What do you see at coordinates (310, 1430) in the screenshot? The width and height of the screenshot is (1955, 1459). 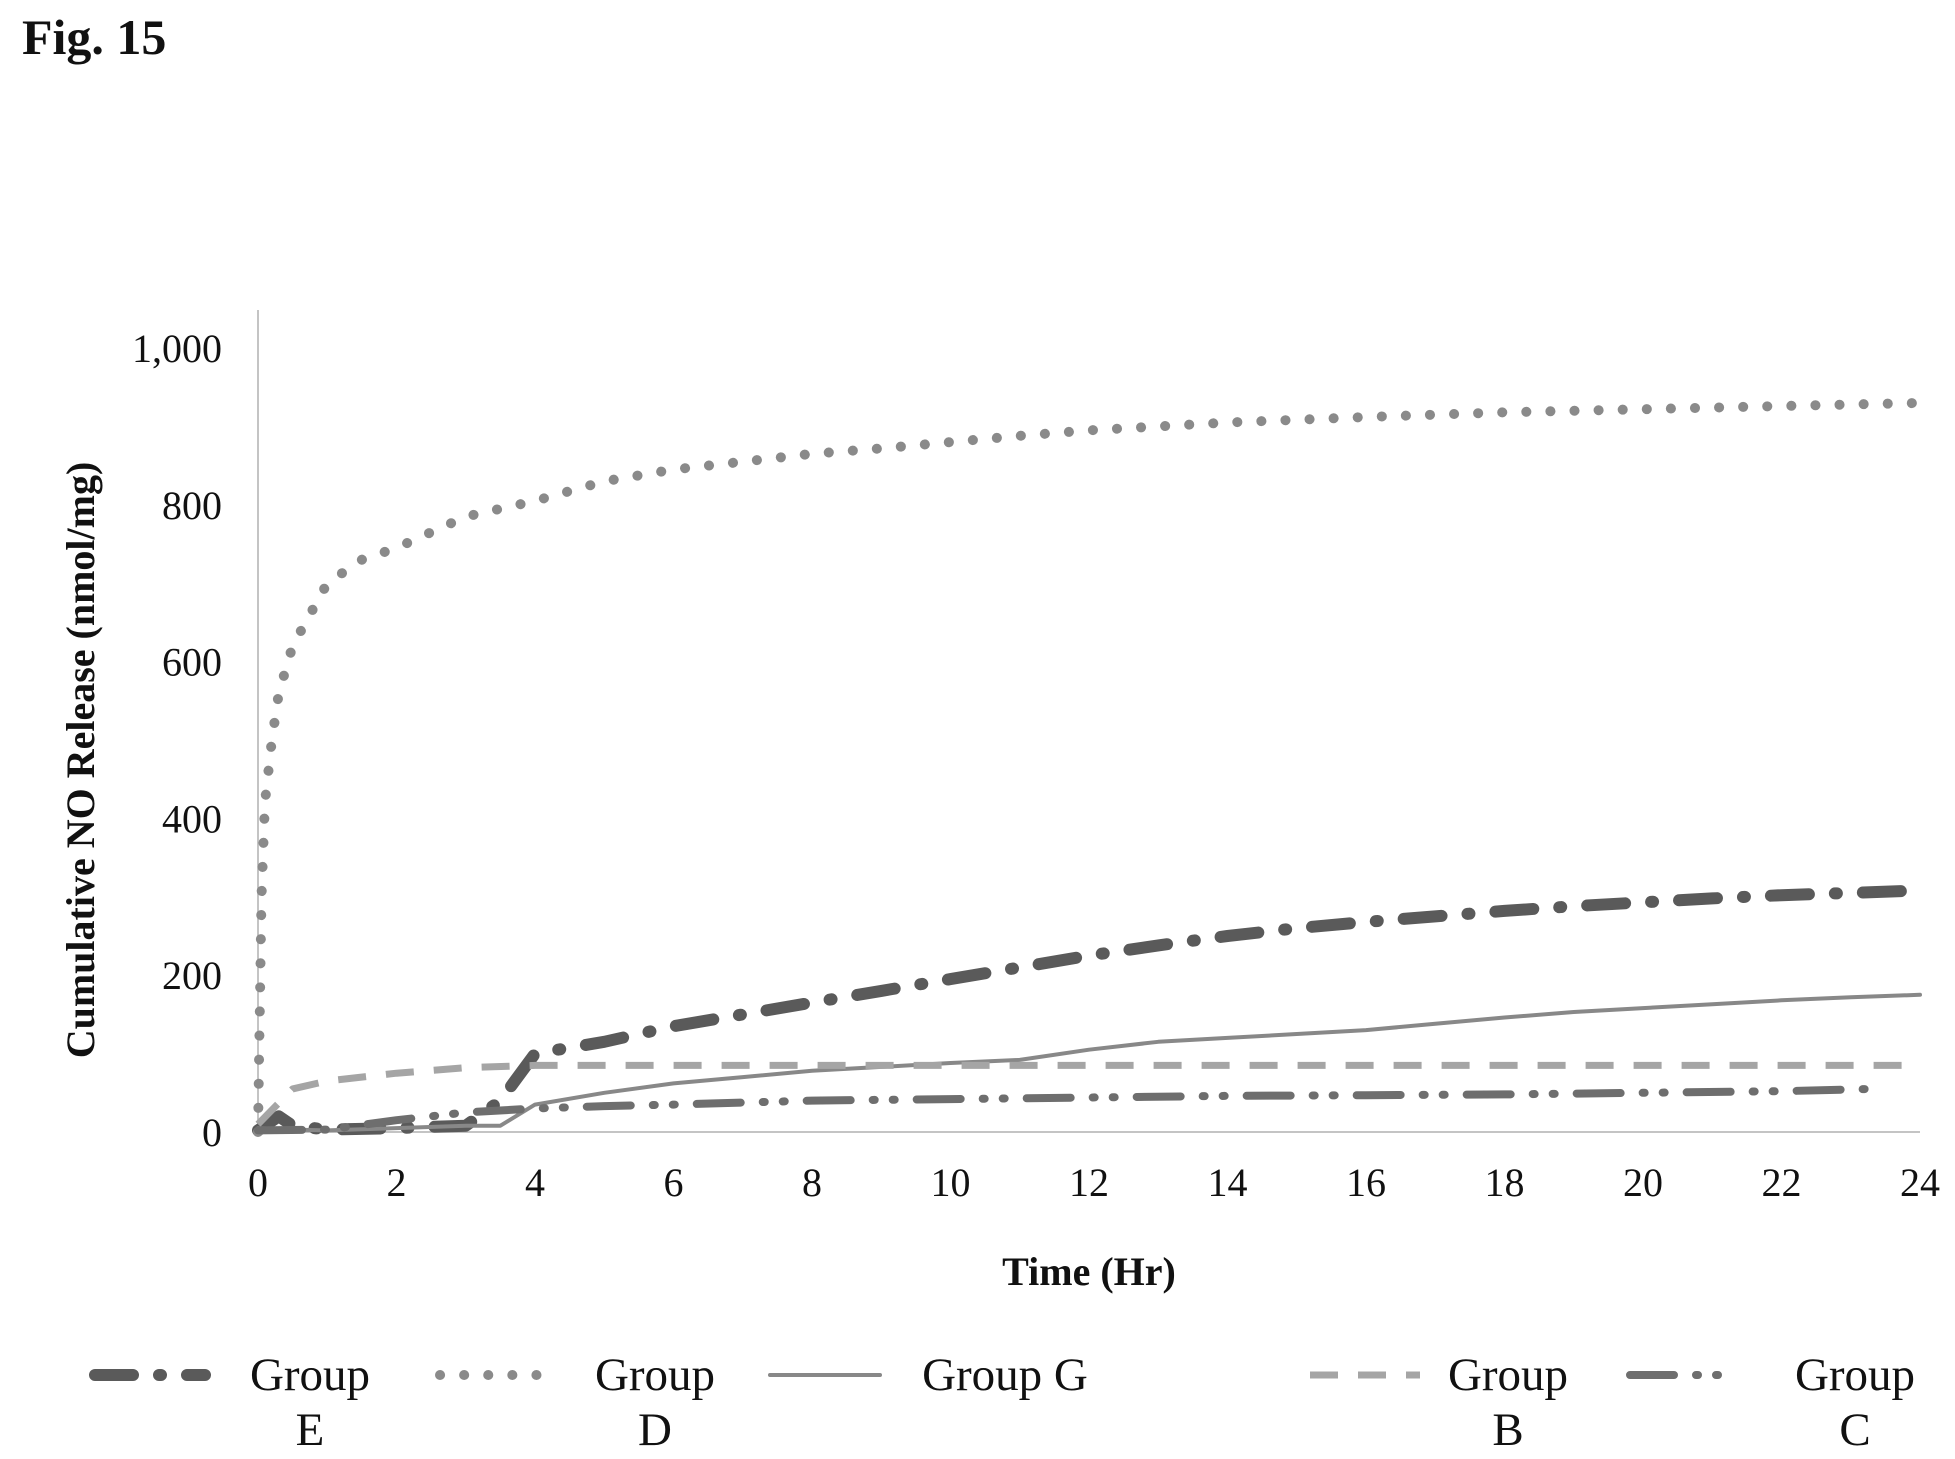 I see `legend-label-group-e: E` at bounding box center [310, 1430].